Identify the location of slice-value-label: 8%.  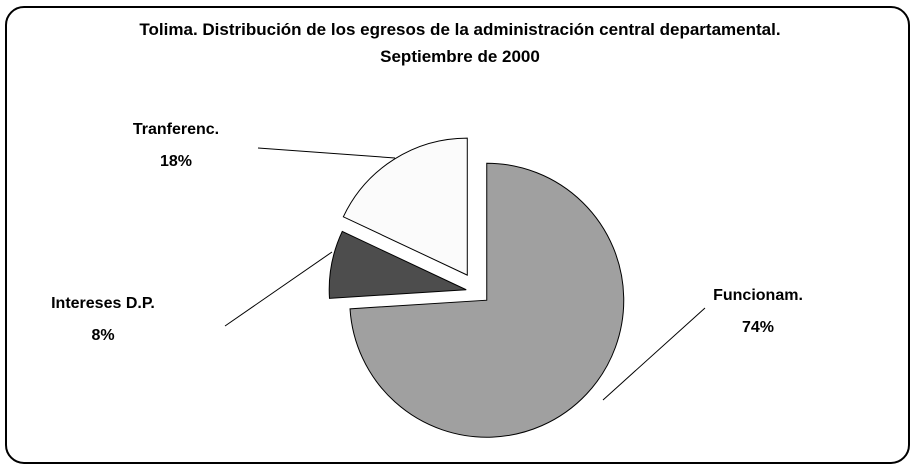
(102, 335).